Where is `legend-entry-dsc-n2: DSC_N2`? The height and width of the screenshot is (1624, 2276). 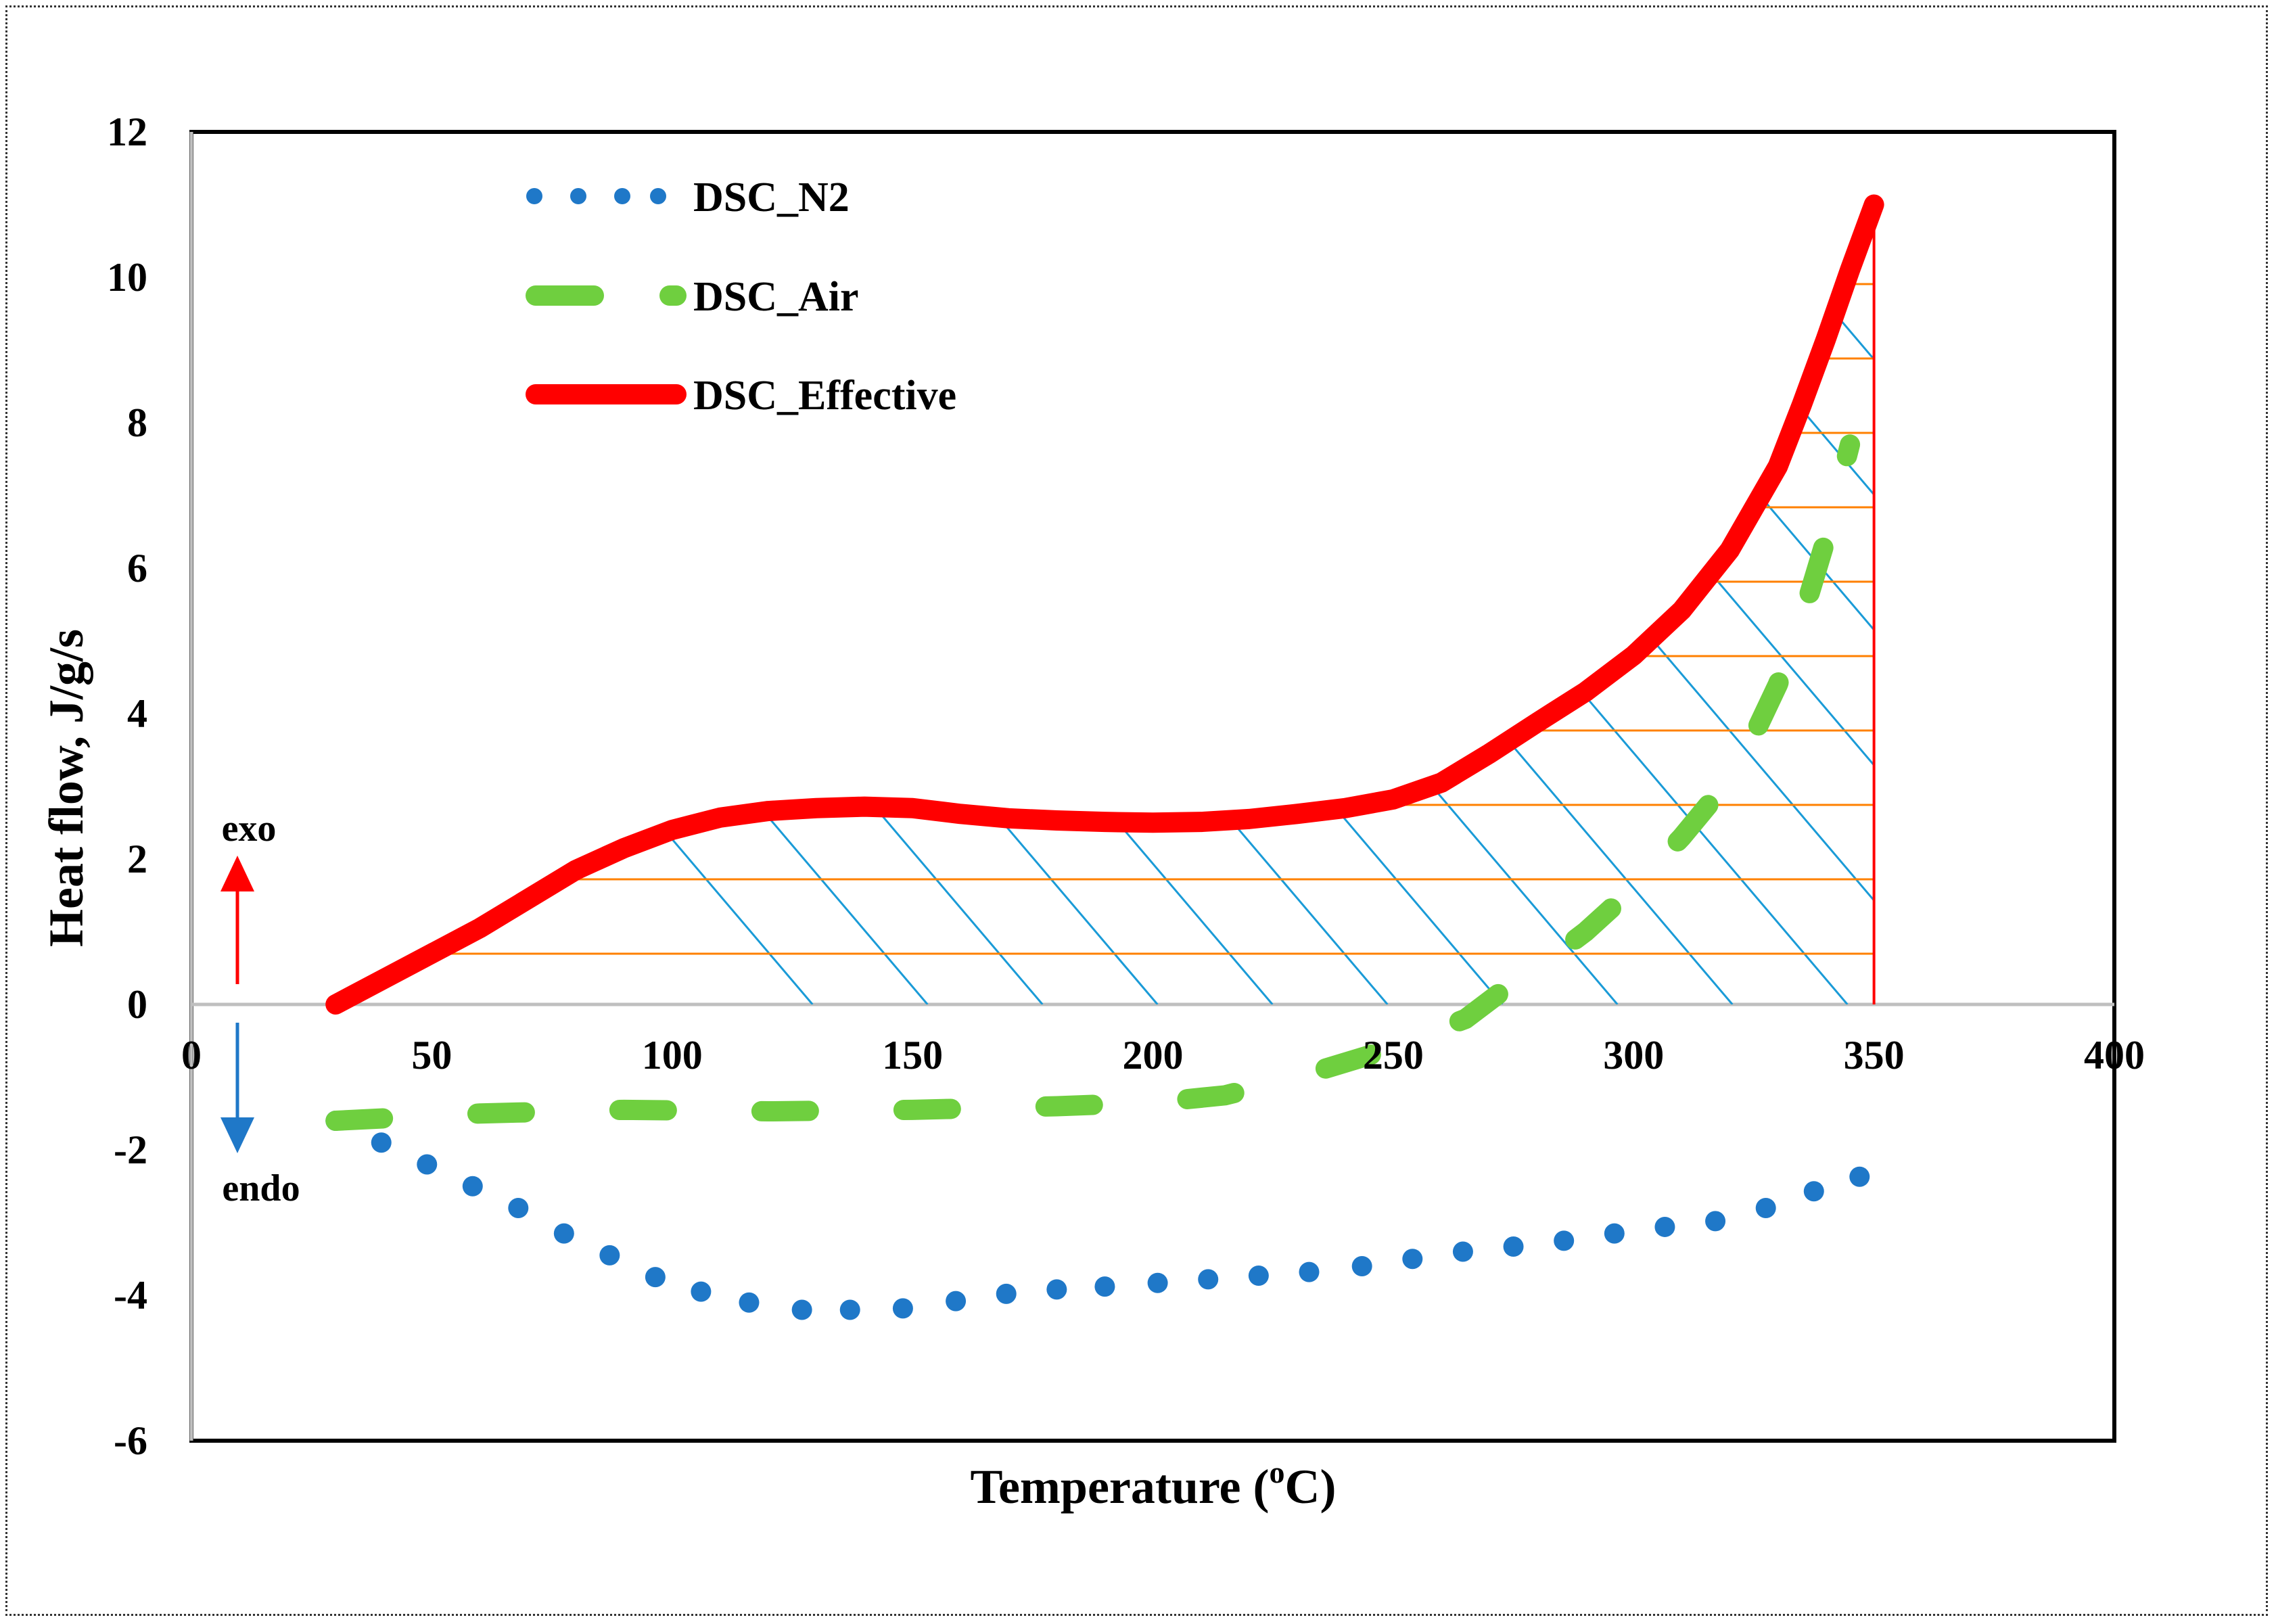 legend-entry-dsc-n2: DSC_N2 is located at coordinates (688, 198).